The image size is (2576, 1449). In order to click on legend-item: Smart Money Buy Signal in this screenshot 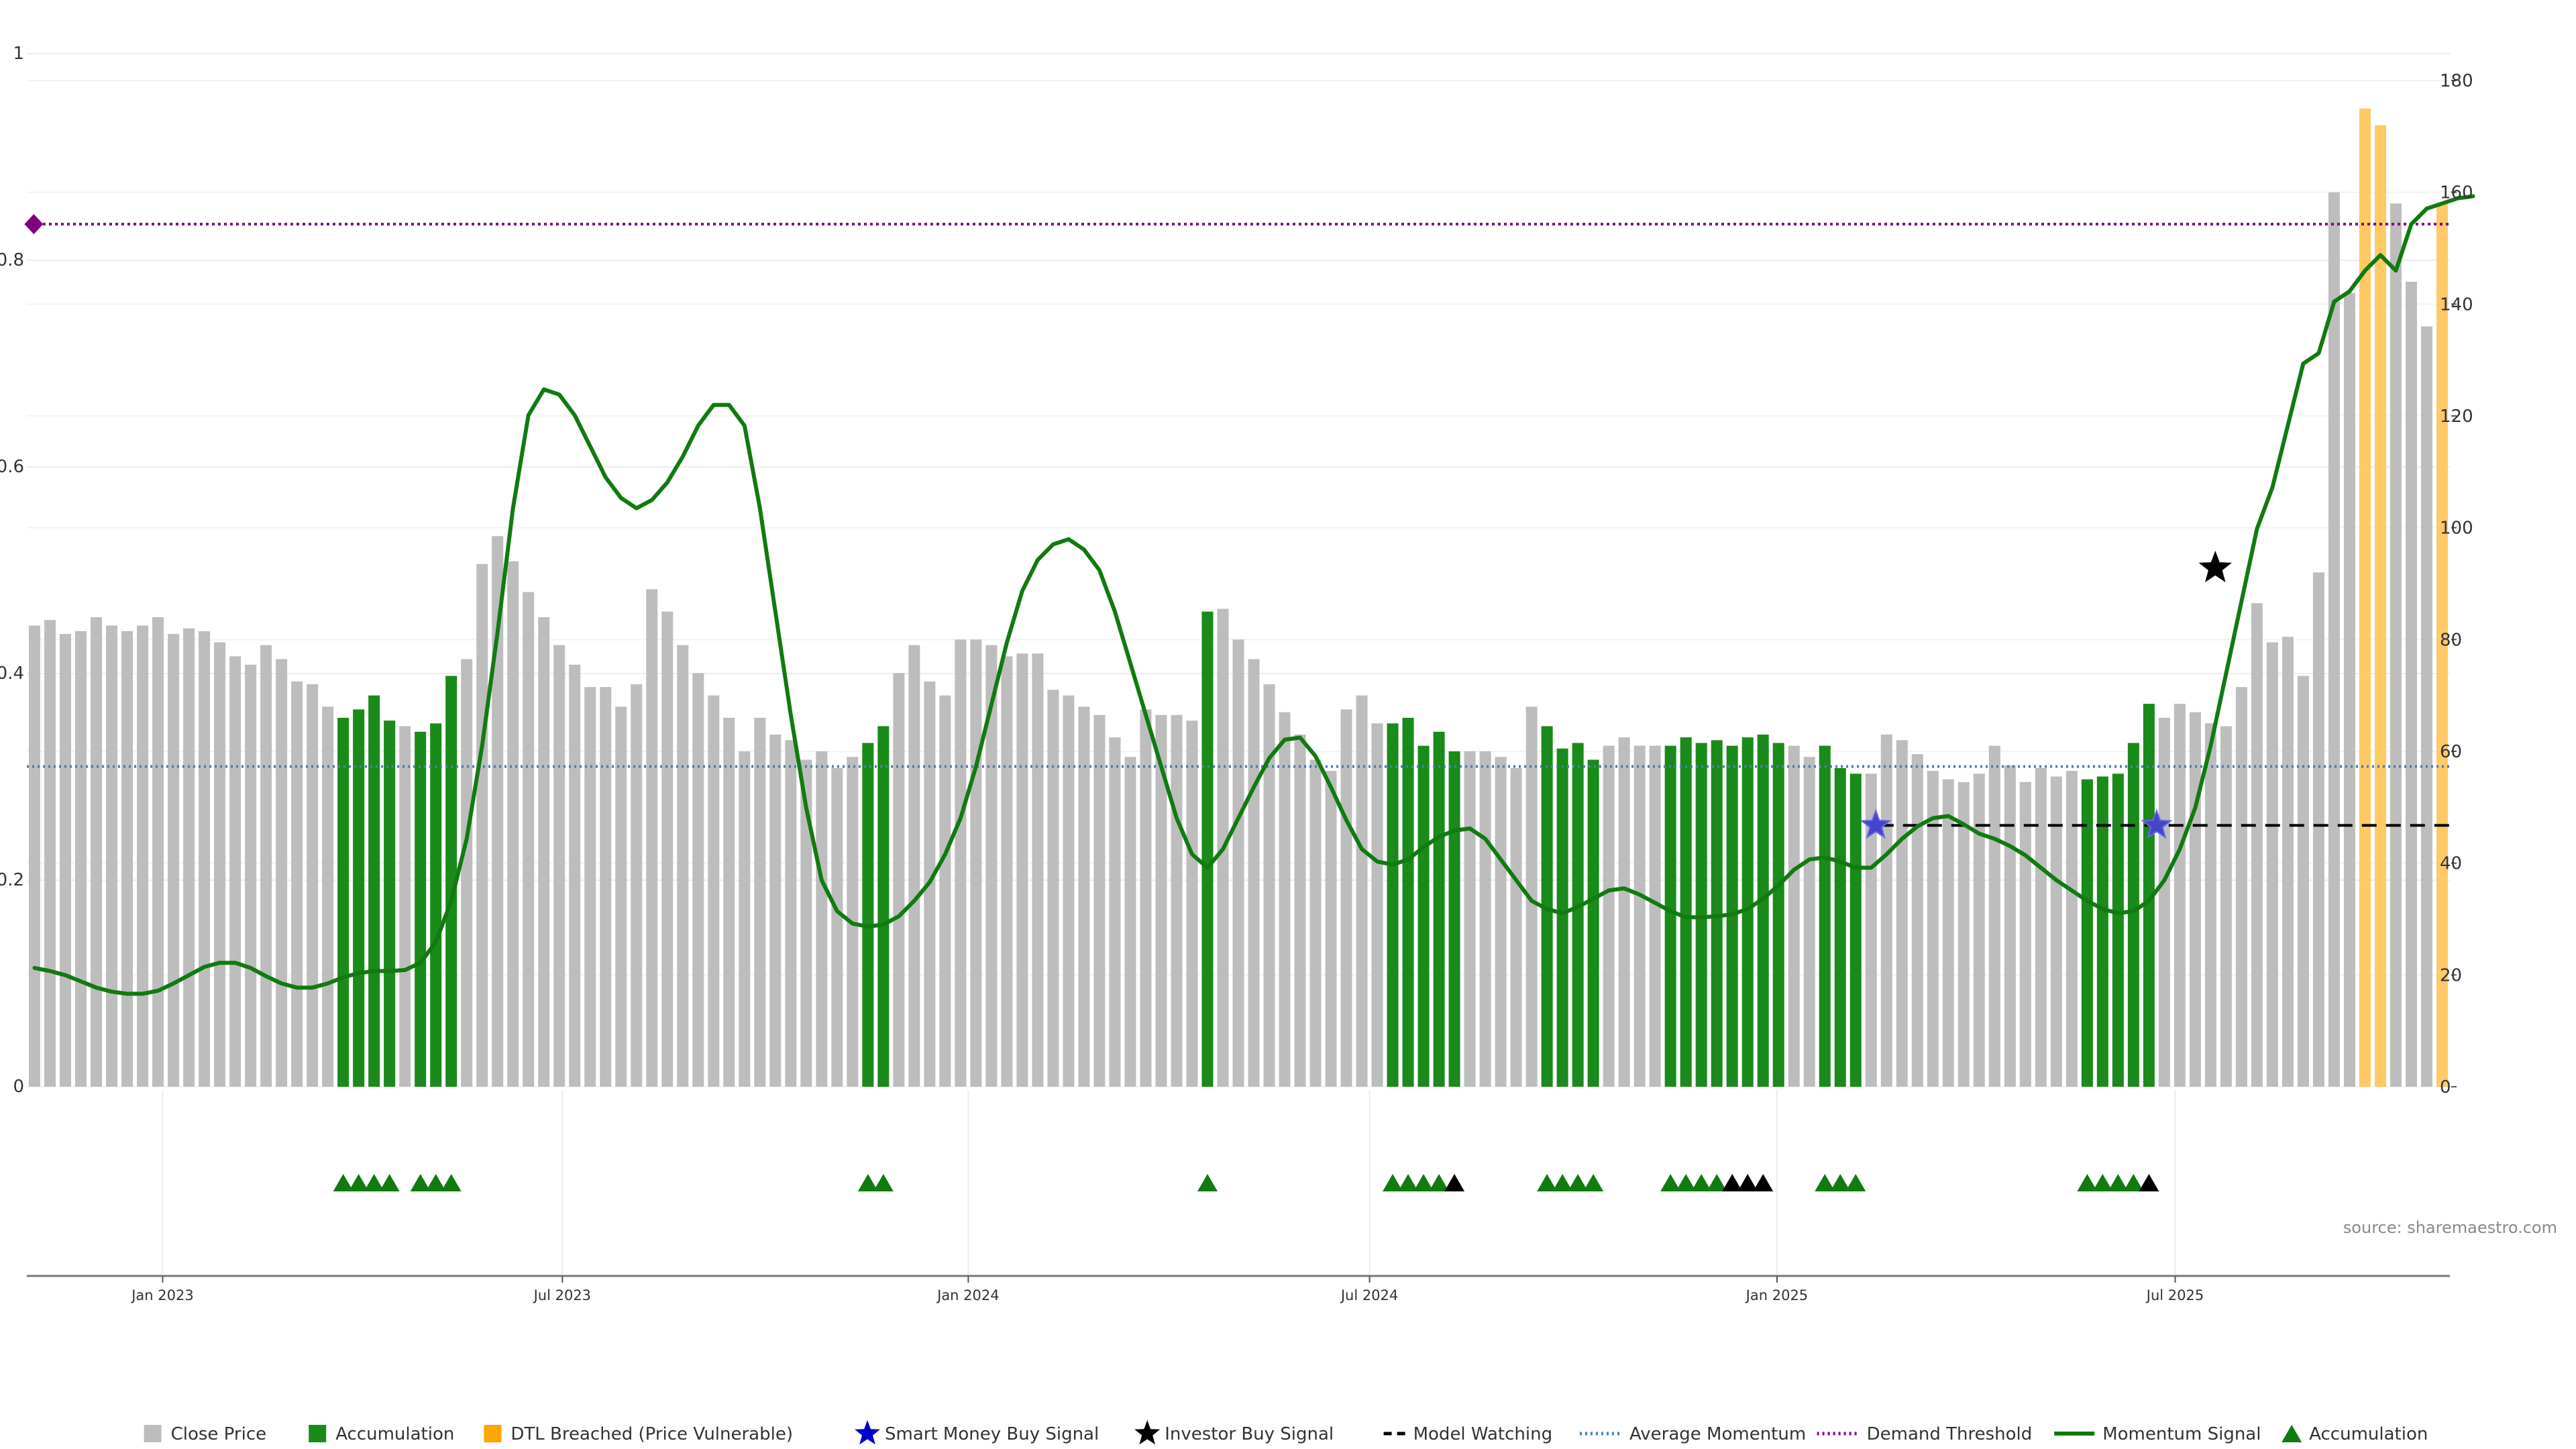, I will do `click(977, 1432)`.